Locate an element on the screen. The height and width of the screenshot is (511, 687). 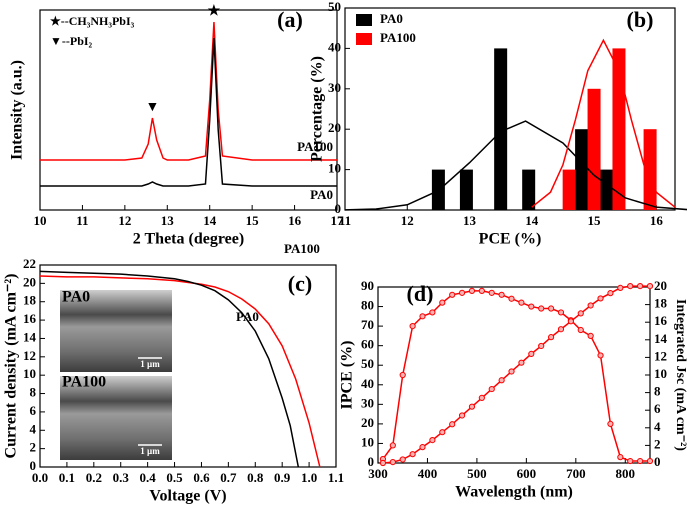
y2-axis-label: Integrated Jsc (mA cm⁻²) is located at coordinates (680, 375).